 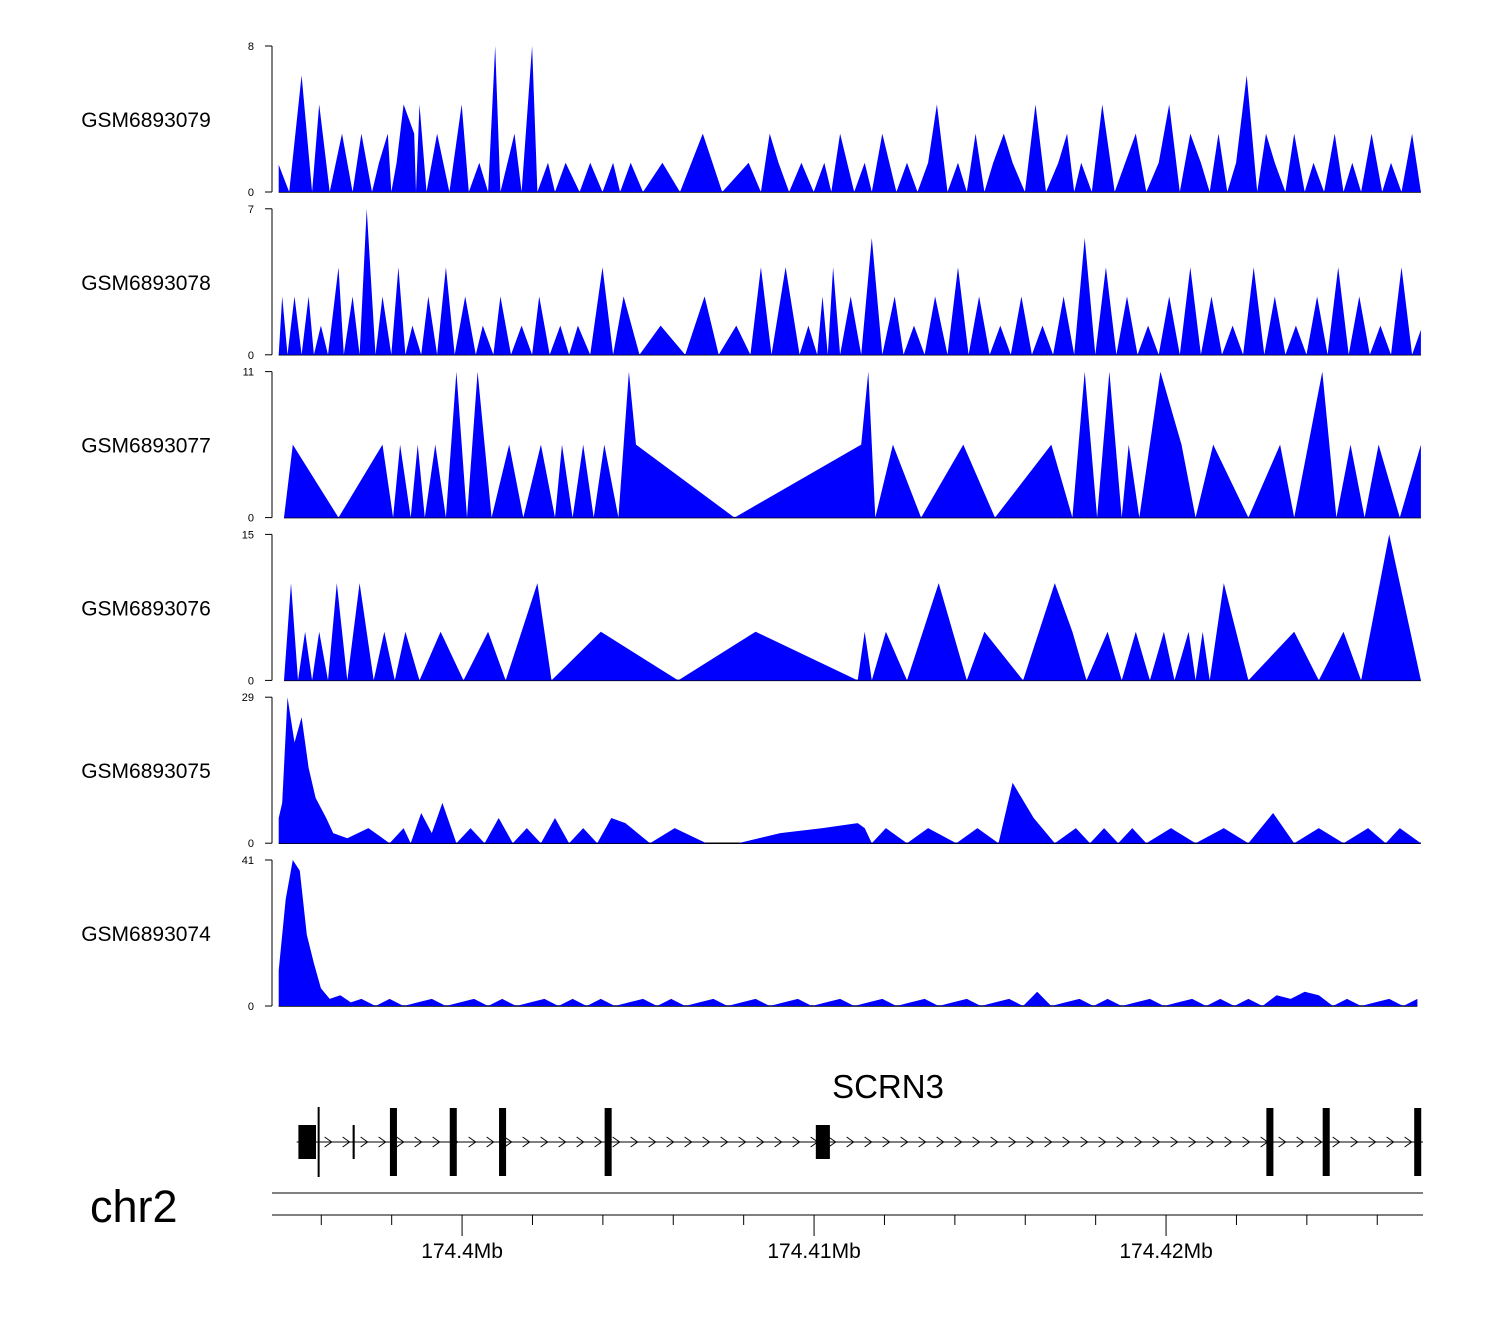 I want to click on track-5: GSM6893074 41 0, so click(x=749, y=934).